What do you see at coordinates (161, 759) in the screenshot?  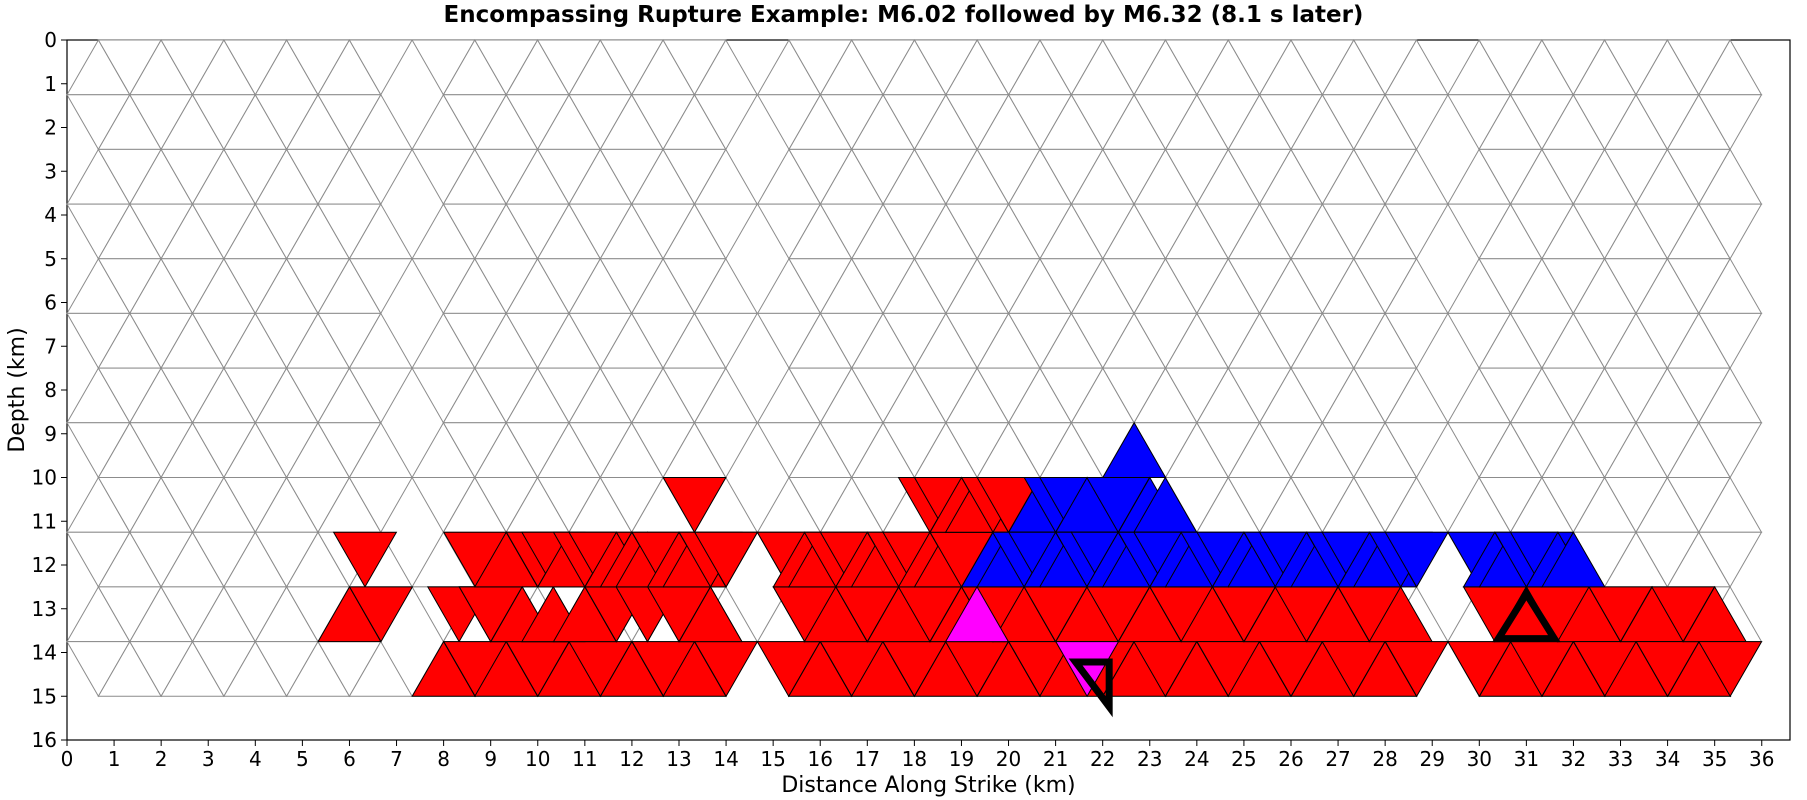 I see `x-tick-label: 2` at bounding box center [161, 759].